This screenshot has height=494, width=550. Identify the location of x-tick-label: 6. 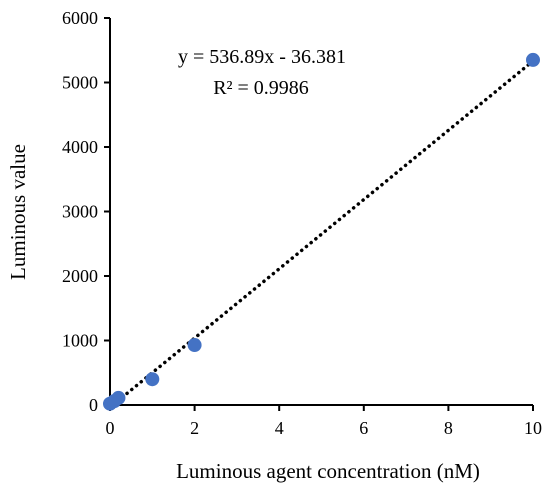
(363, 428).